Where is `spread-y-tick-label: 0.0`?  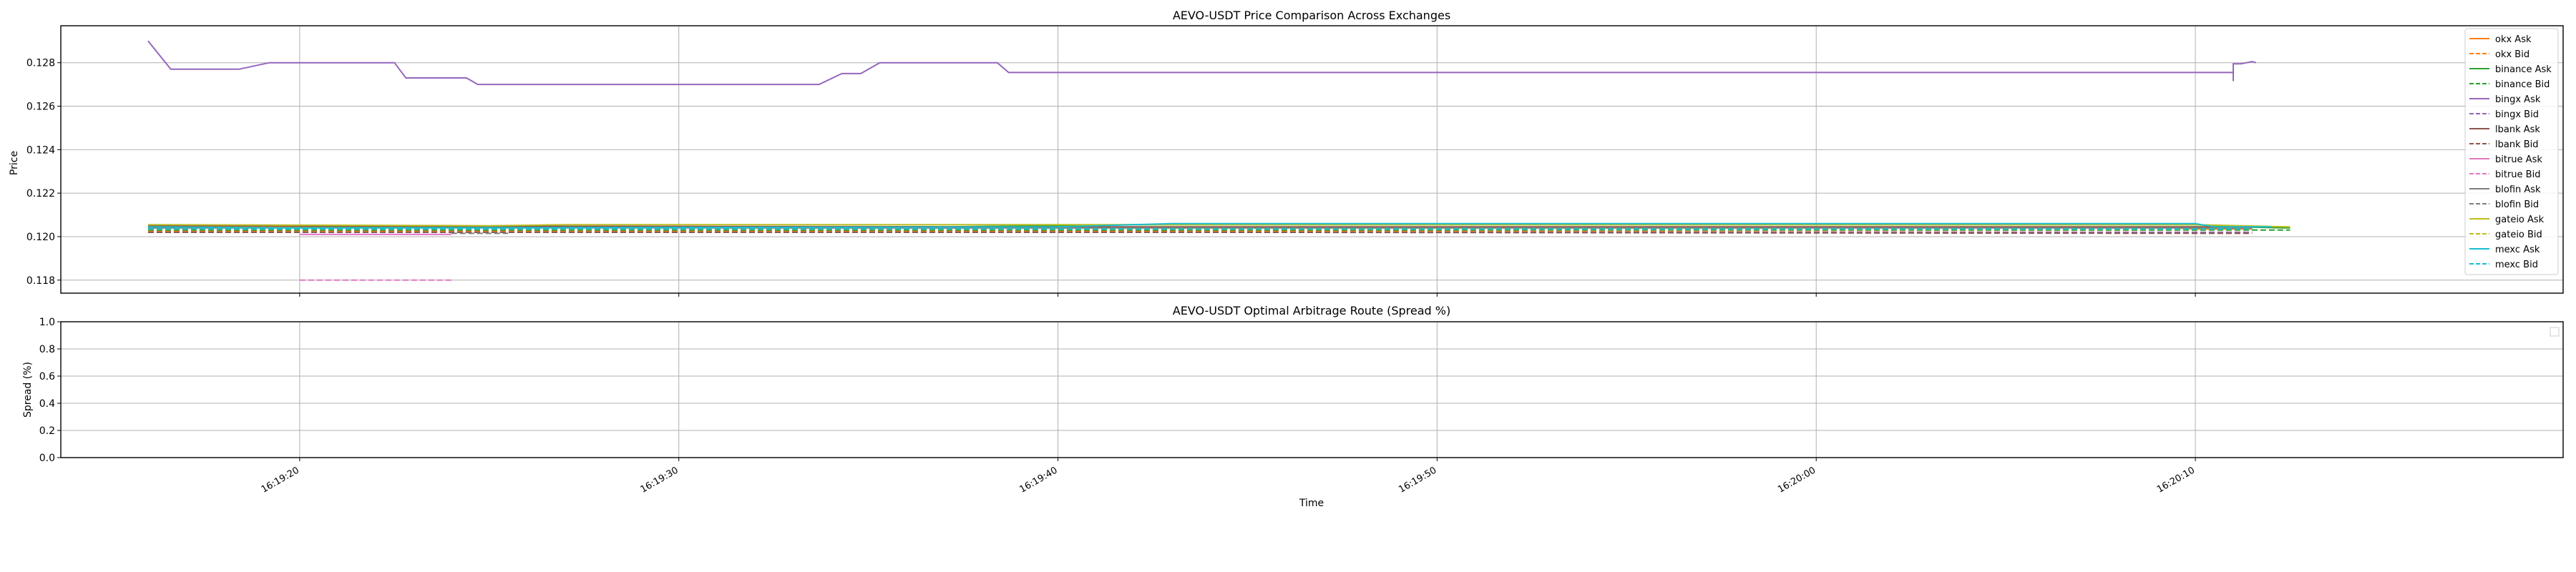 spread-y-tick-label: 0.0 is located at coordinates (47, 458).